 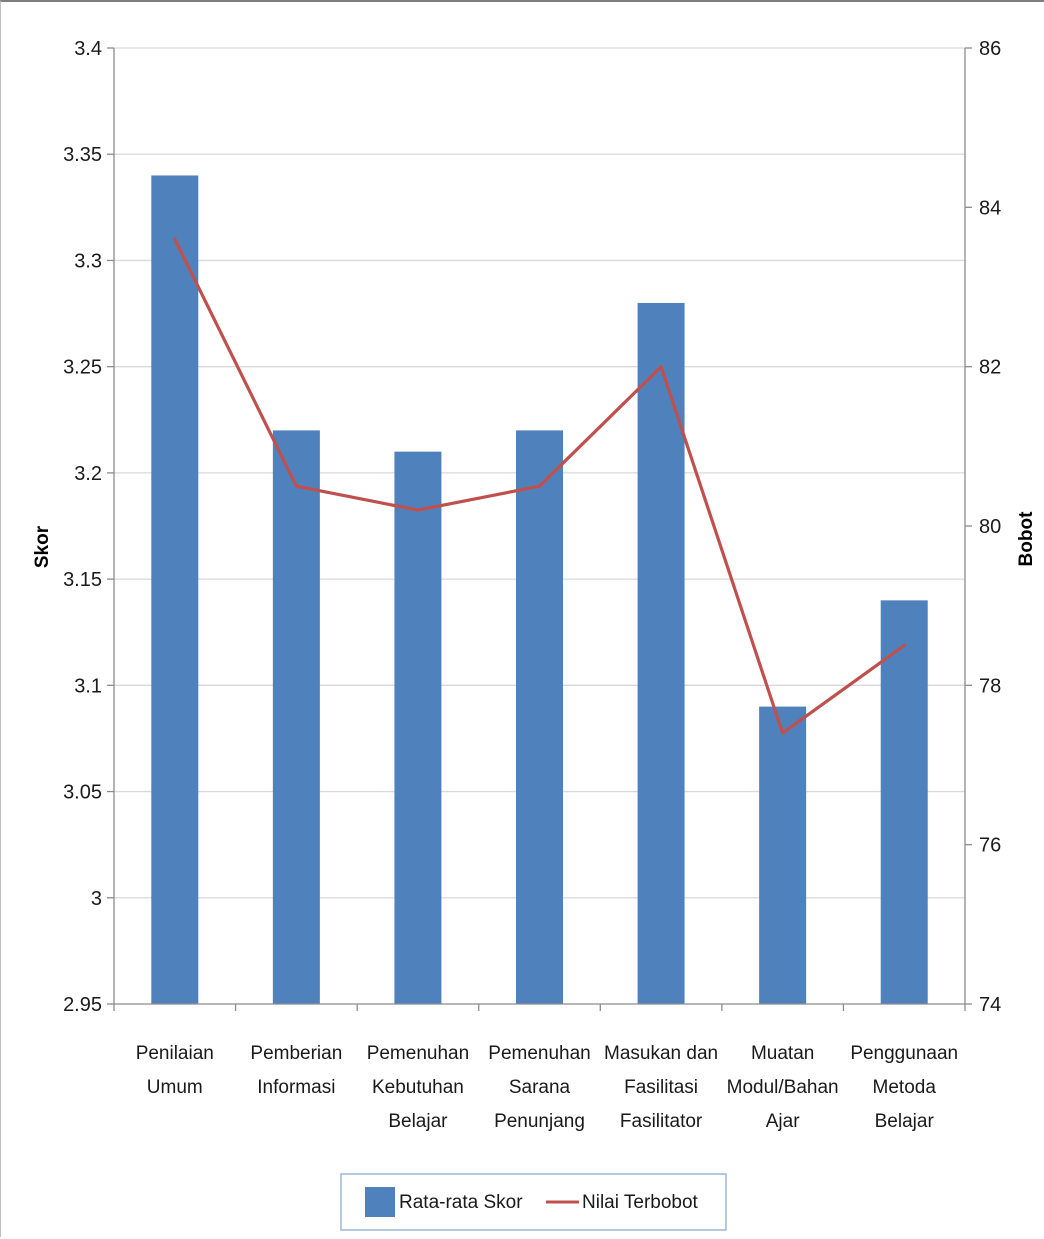 What do you see at coordinates (990, 368) in the screenshot?
I see `right-tick-label: 82` at bounding box center [990, 368].